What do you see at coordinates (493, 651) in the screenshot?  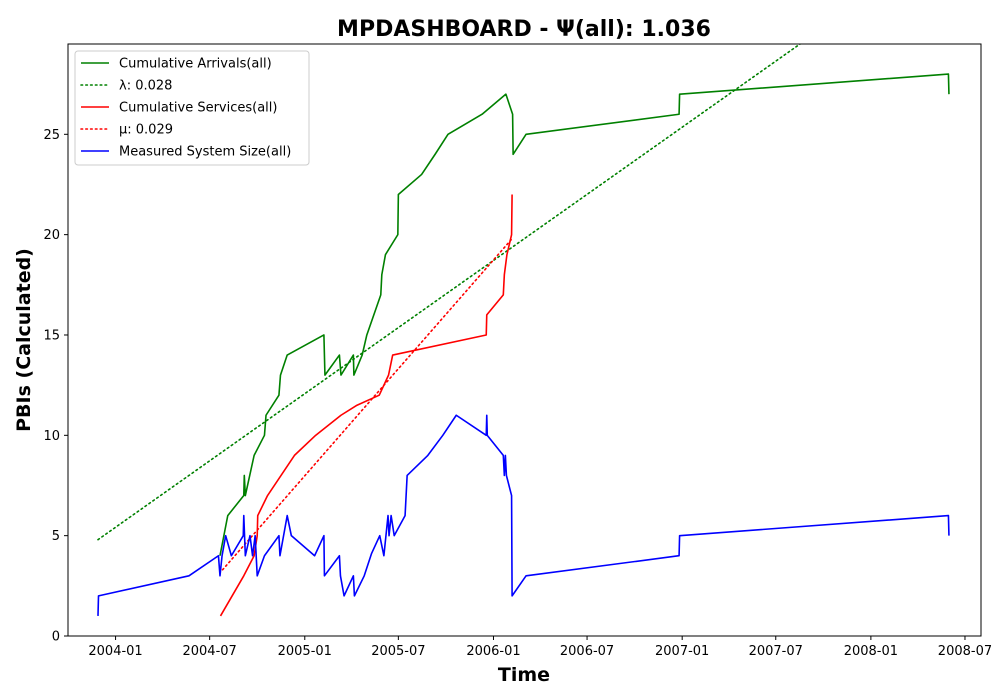 I see `x-tick-label-4: 2006-01` at bounding box center [493, 651].